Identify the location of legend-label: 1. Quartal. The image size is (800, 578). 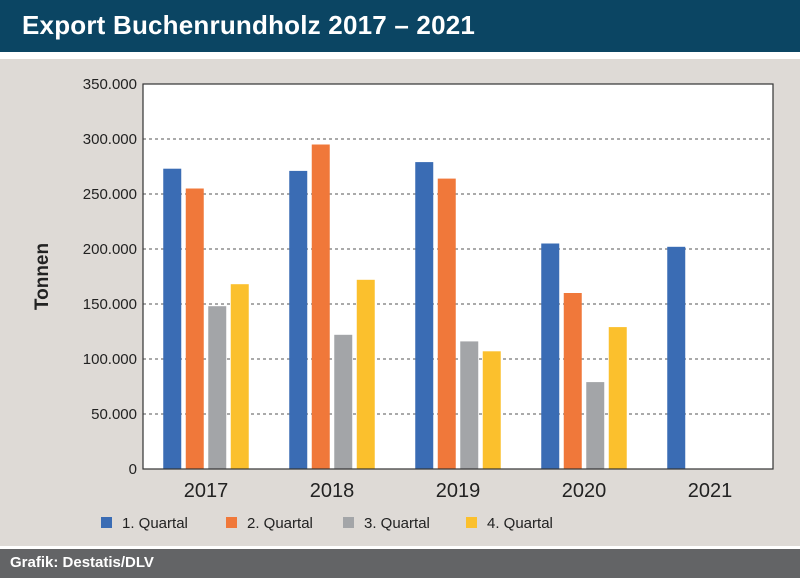
(155, 523).